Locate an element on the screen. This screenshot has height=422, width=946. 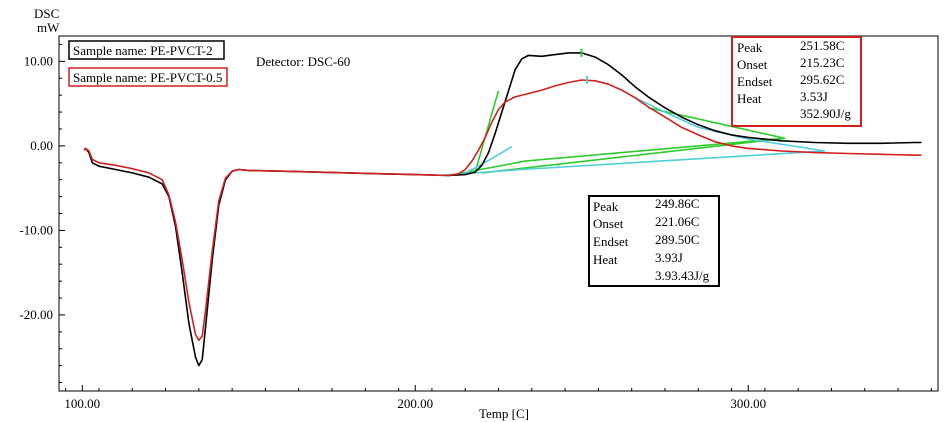
x-axis-label: Temp [C] is located at coordinates (504, 413).